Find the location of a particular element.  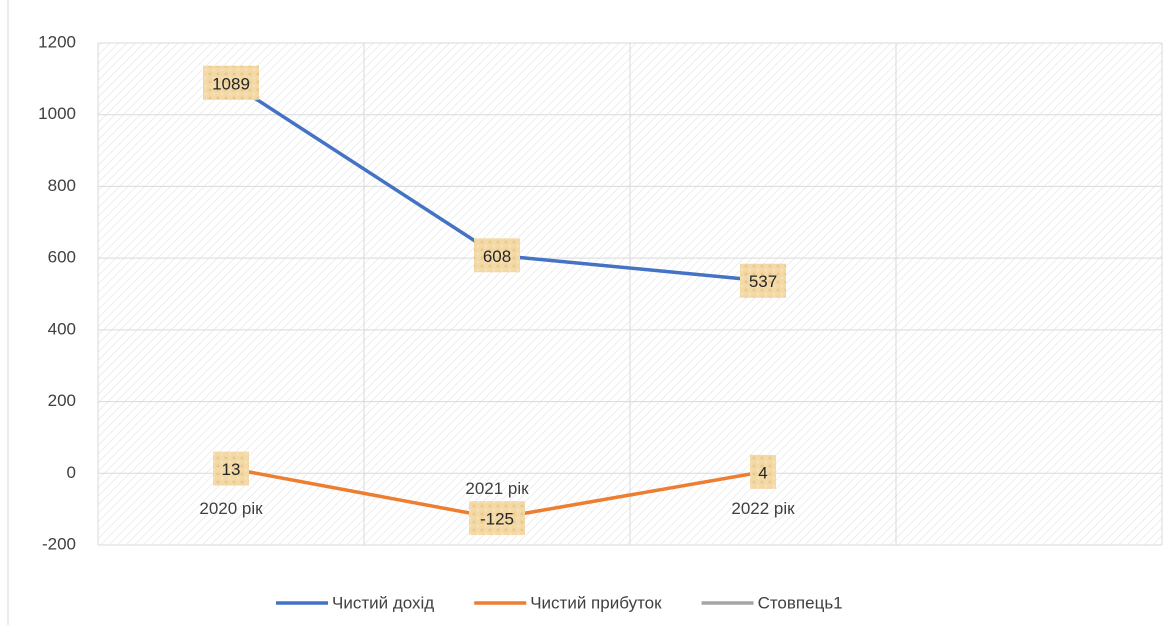

x-tick-label: 2022 рік is located at coordinates (763, 508).